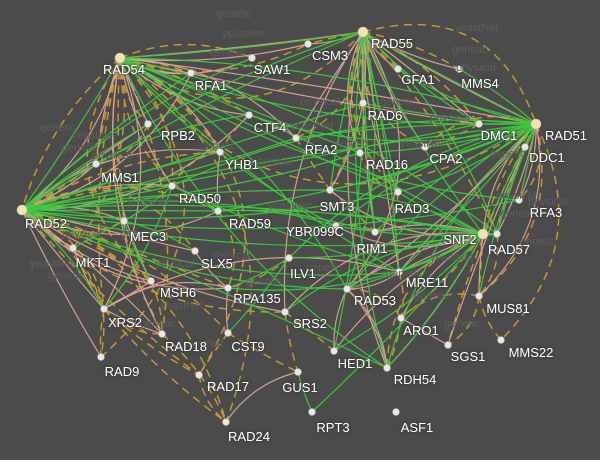 This screenshot has height=460, width=600. I want to click on network-node-ctf4, so click(249, 115).